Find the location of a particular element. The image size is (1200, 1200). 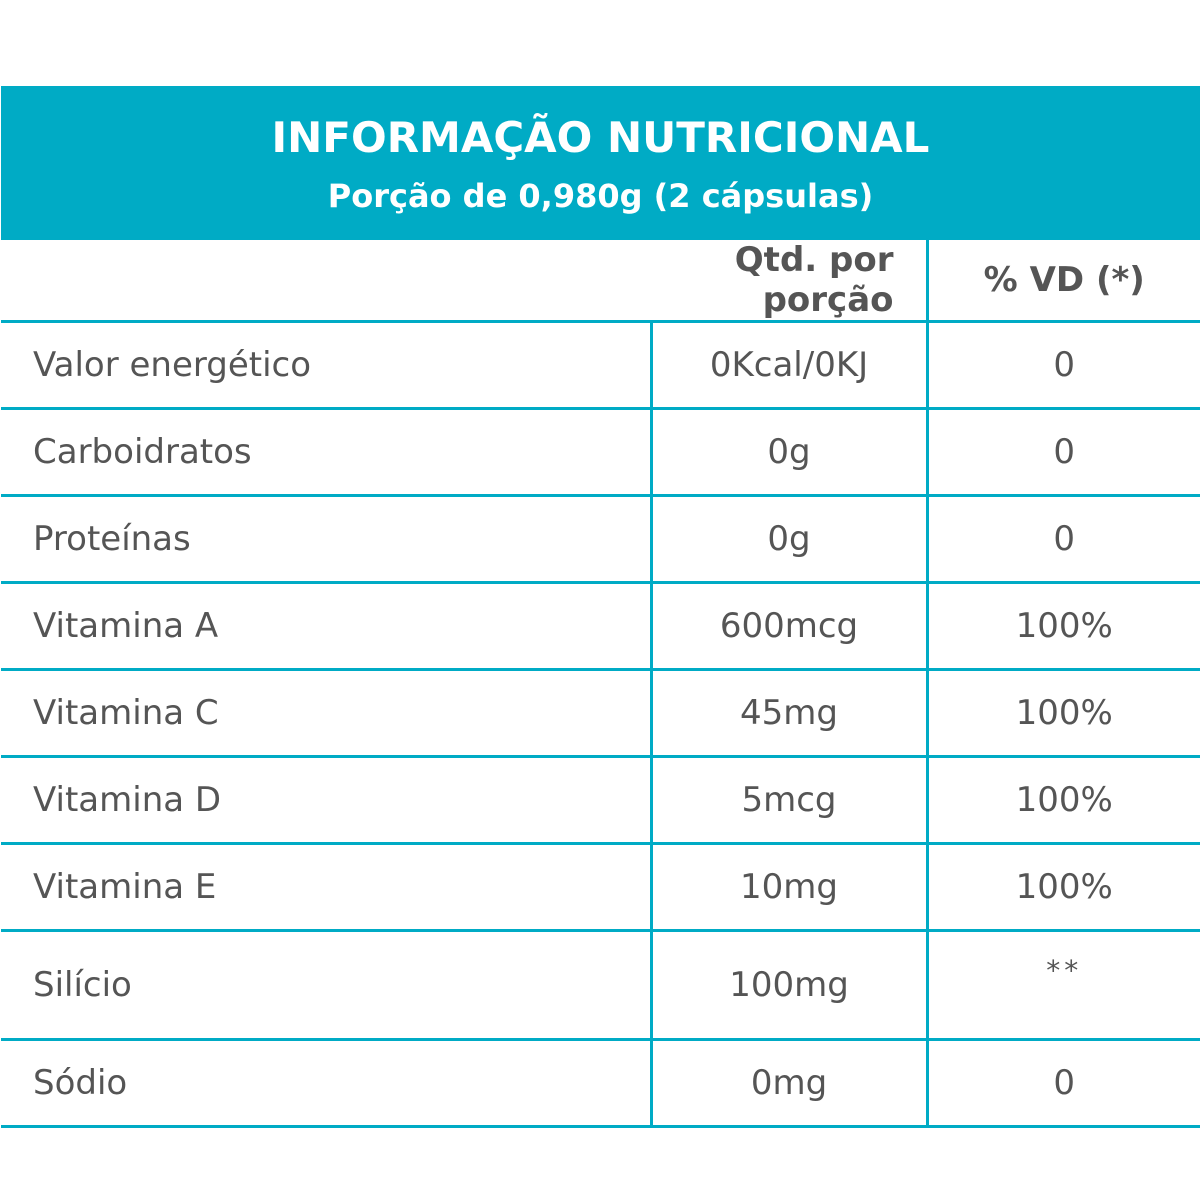

nutrient-name: Carboidratos is located at coordinates (327, 452).